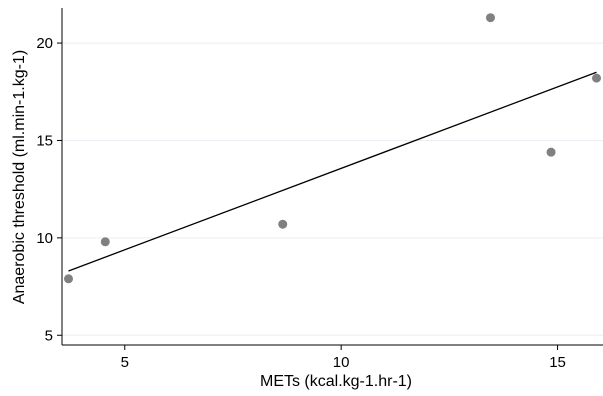  Describe the element at coordinates (557, 362) in the screenshot. I see `x-tick-label: 15` at that location.